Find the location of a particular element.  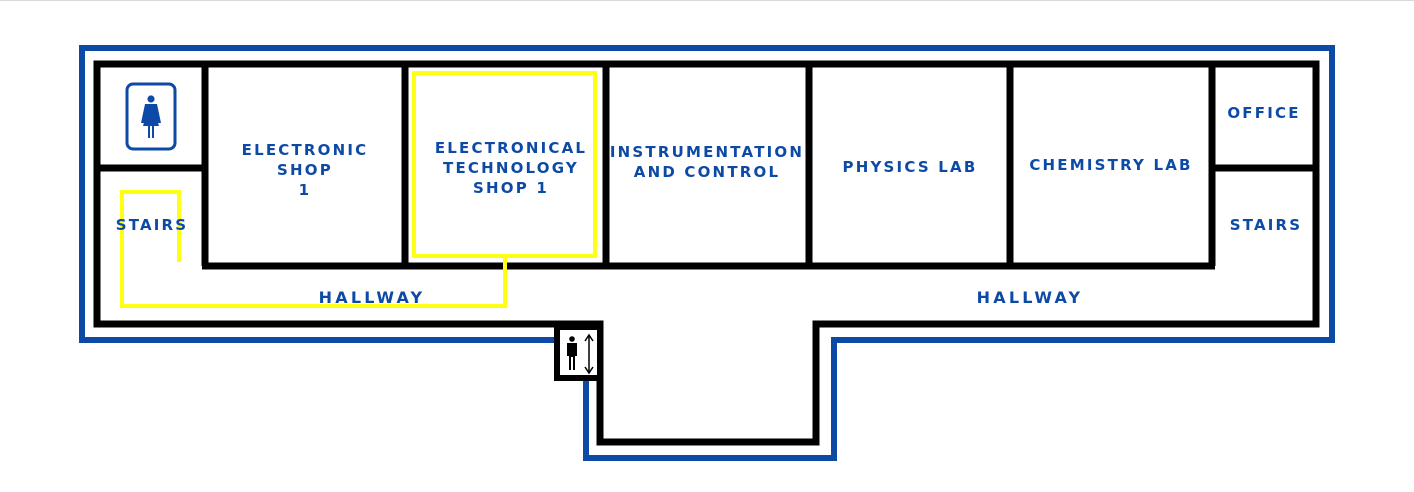

room-label-electronical-technology-shop: ELECTRONICAL TECHNOLOGY SHOP 1 is located at coordinates (511, 168).